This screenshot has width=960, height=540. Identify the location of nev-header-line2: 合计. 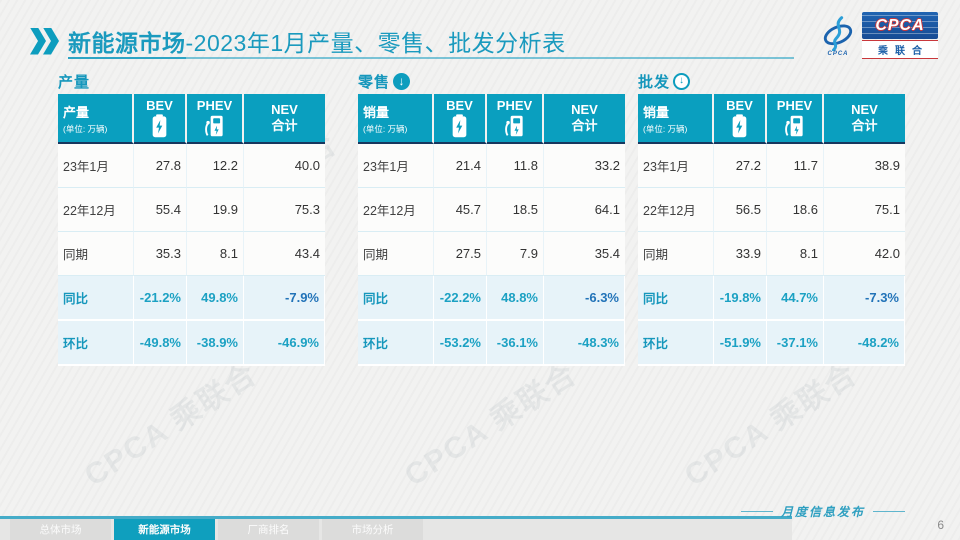
(284, 125).